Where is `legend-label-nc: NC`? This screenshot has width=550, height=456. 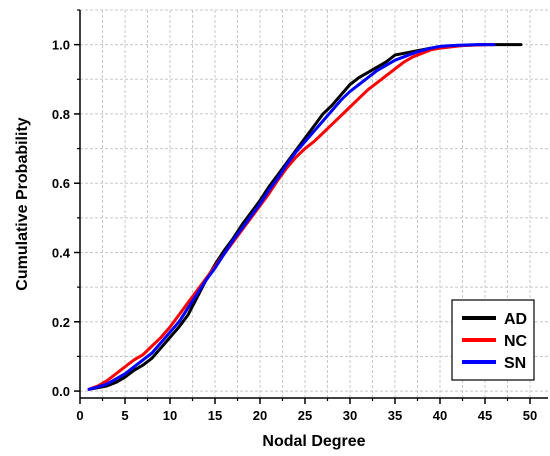
legend-label-nc: NC is located at coordinates (516, 341).